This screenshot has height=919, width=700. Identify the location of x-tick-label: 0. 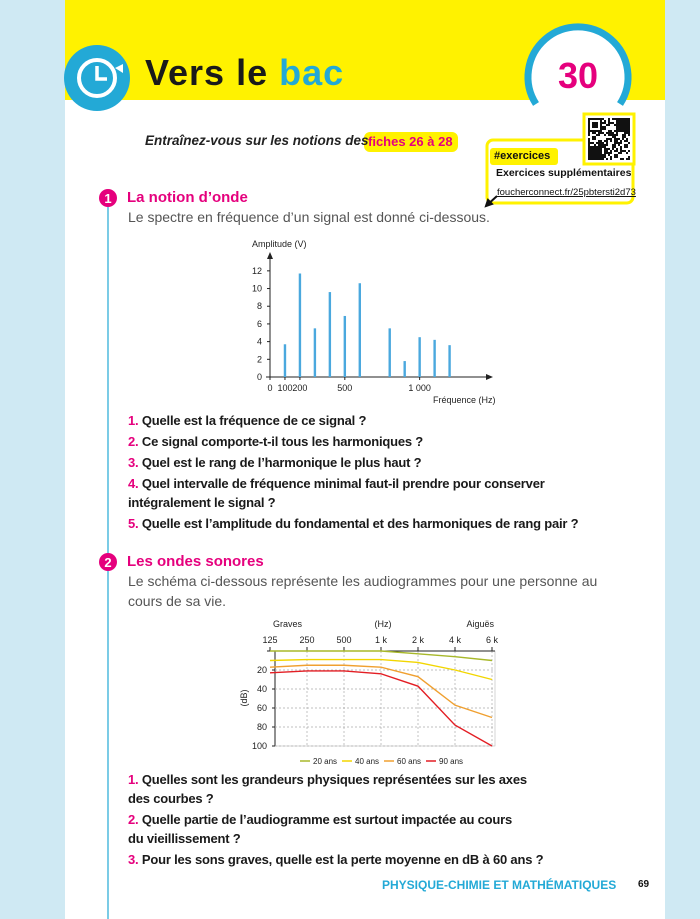
(269, 388).